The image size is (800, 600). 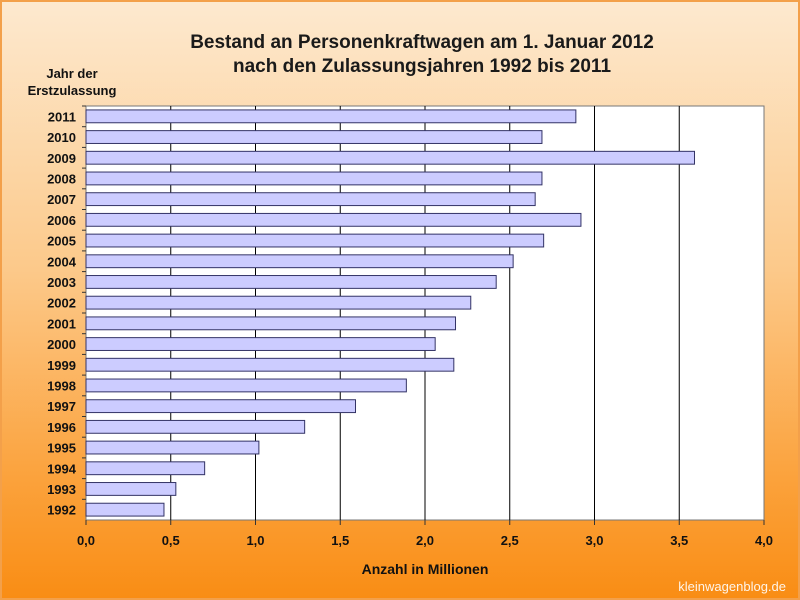 What do you see at coordinates (145, 468) in the screenshot?
I see `bar-1994` at bounding box center [145, 468].